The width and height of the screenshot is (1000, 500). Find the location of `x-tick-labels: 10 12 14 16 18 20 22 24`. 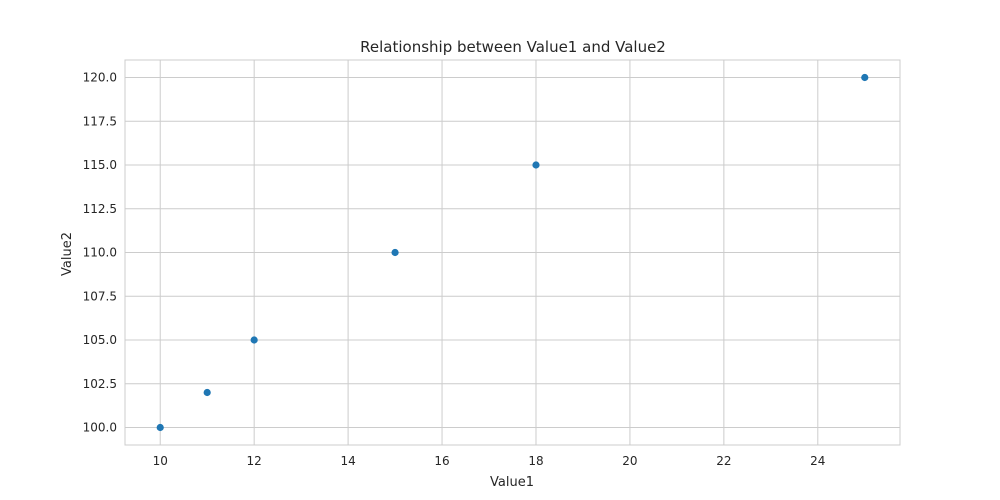

x-tick-labels: 10 12 14 16 18 20 22 24 is located at coordinates (489, 461).